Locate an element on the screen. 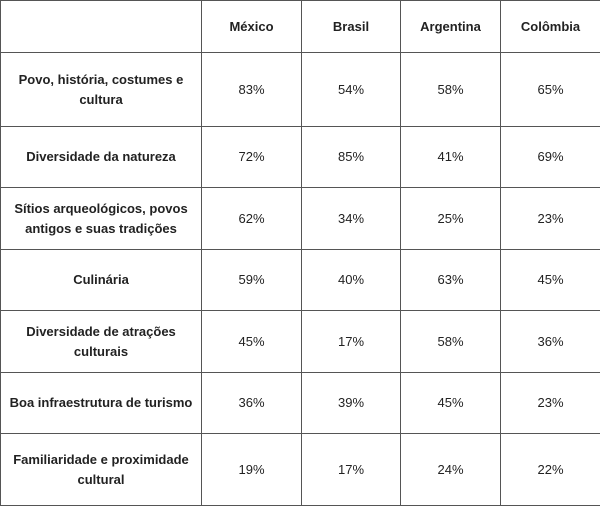  cell-argentina: 24% is located at coordinates (450, 469).